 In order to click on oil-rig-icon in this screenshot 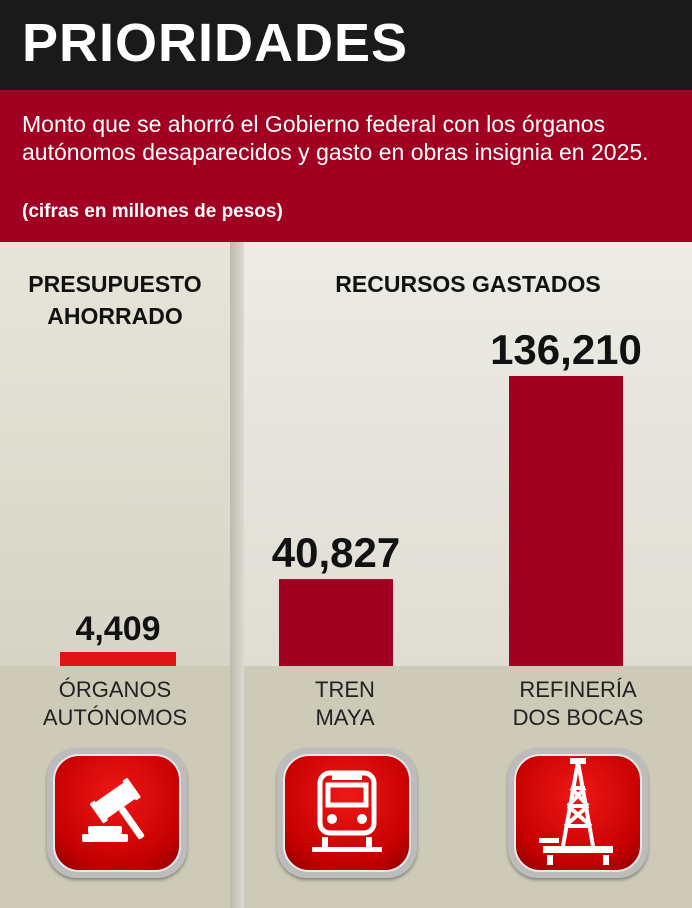, I will do `click(576, 811)`.